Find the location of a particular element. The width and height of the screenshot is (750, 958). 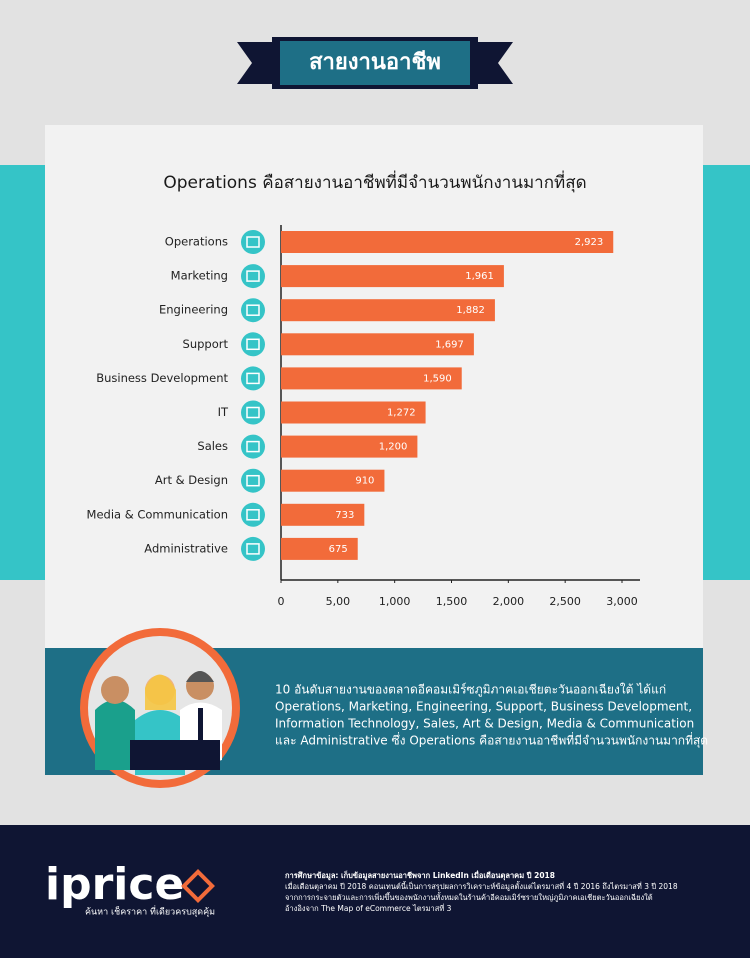

value-label: 1,200 is located at coordinates (393, 447).